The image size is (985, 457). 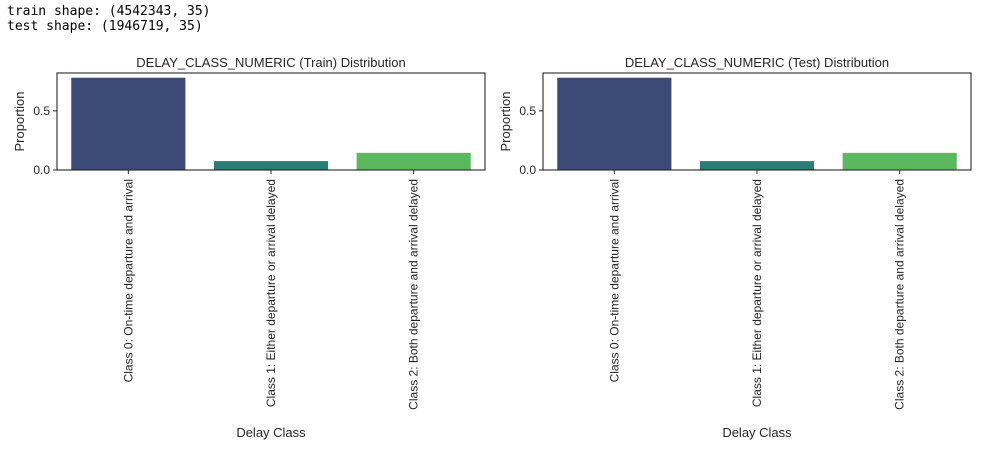 What do you see at coordinates (128, 280) in the screenshot?
I see `train-xtick-label-0: Class 0: On-time departure and arrival` at bounding box center [128, 280].